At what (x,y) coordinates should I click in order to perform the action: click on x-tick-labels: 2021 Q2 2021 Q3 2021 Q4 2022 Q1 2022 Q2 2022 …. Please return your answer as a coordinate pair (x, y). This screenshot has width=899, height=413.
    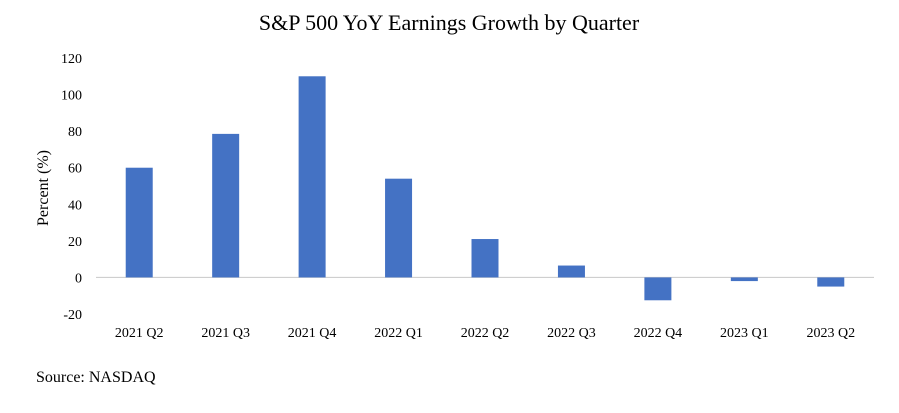
    Looking at the image, I should click on (485, 333).